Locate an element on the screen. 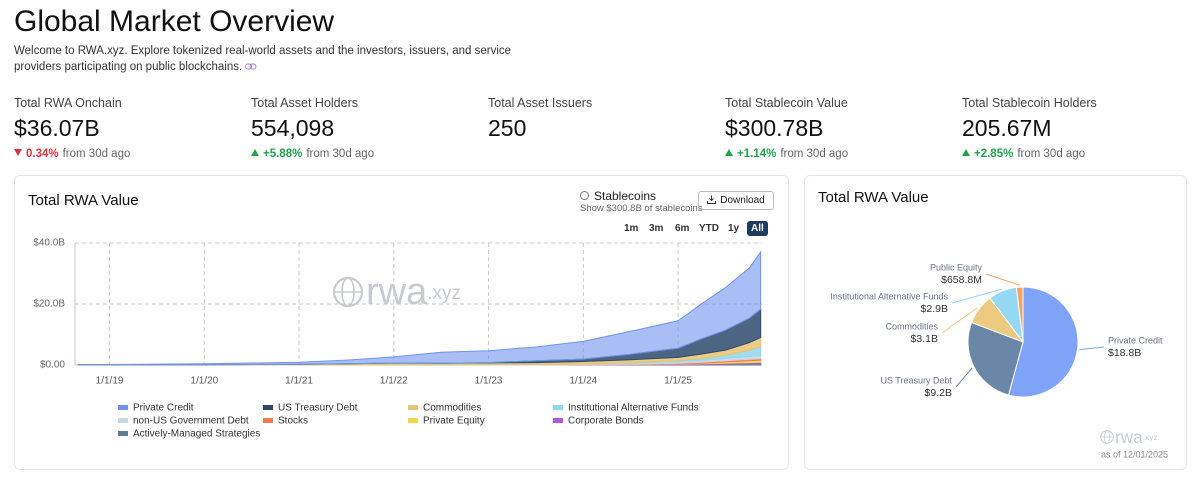 The height and width of the screenshot is (479, 1200). down-arrow is located at coordinates (18, 152).